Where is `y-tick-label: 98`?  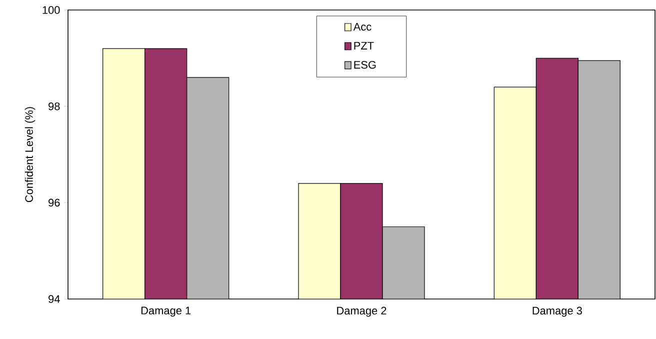
y-tick-label: 98 is located at coordinates (54, 106).